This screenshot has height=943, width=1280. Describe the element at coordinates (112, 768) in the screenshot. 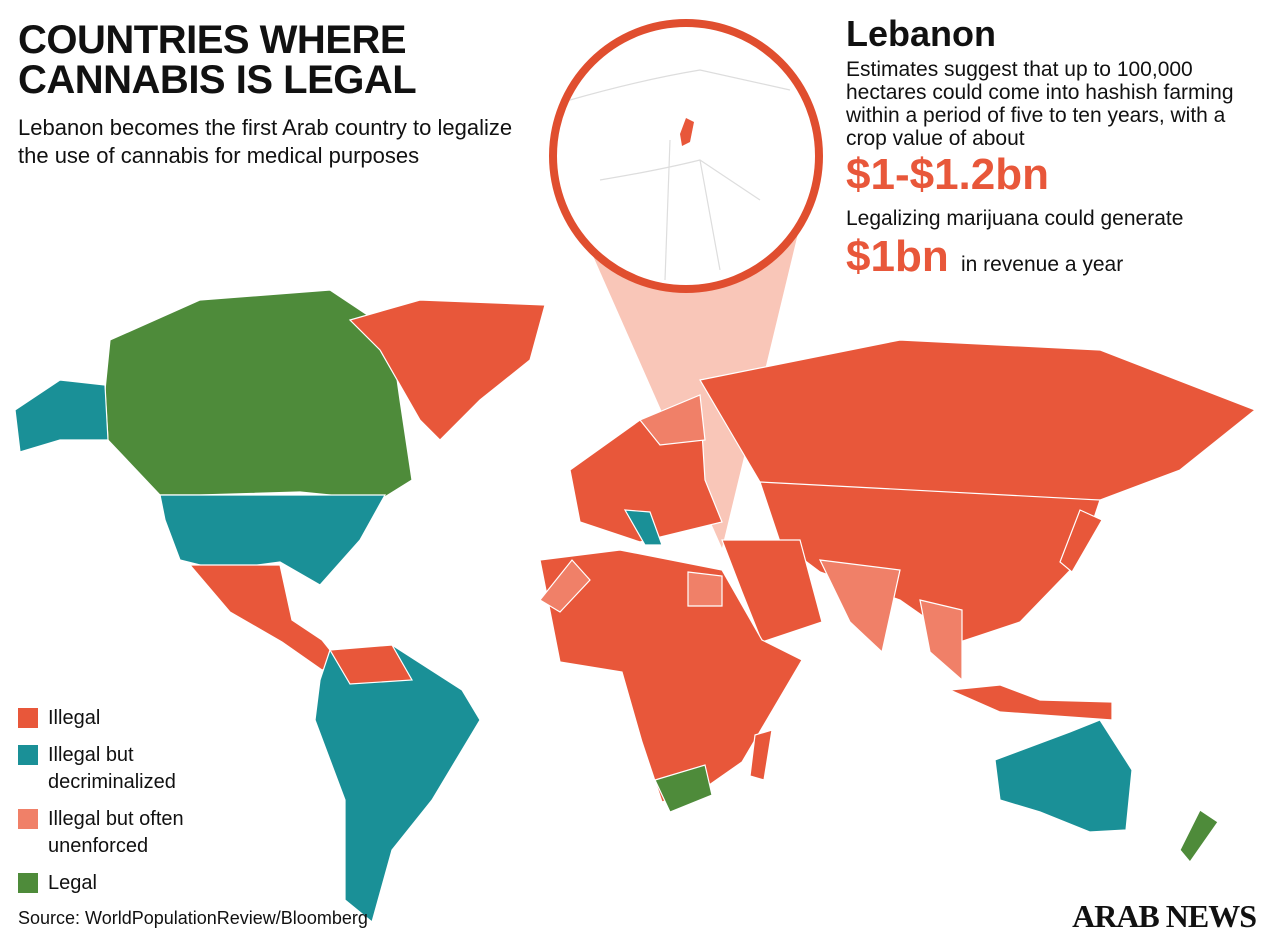

I see `legend-label: Illegal but decriminalized` at that location.